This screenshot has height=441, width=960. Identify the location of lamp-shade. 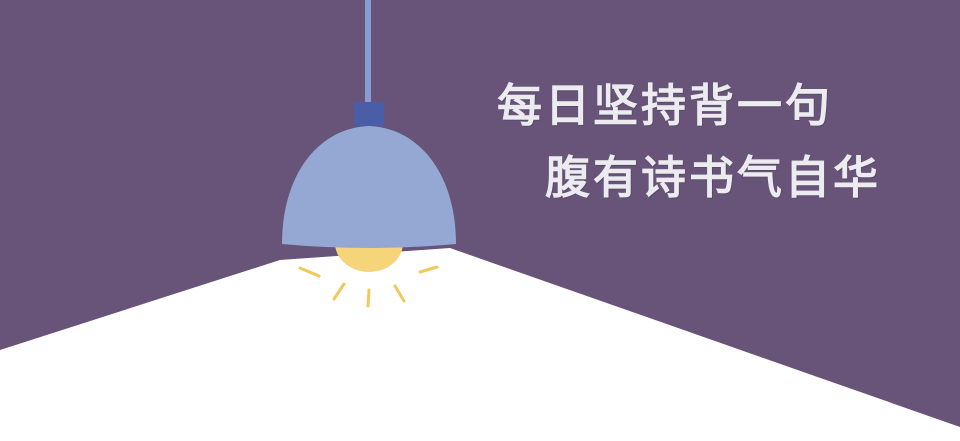
(369, 187).